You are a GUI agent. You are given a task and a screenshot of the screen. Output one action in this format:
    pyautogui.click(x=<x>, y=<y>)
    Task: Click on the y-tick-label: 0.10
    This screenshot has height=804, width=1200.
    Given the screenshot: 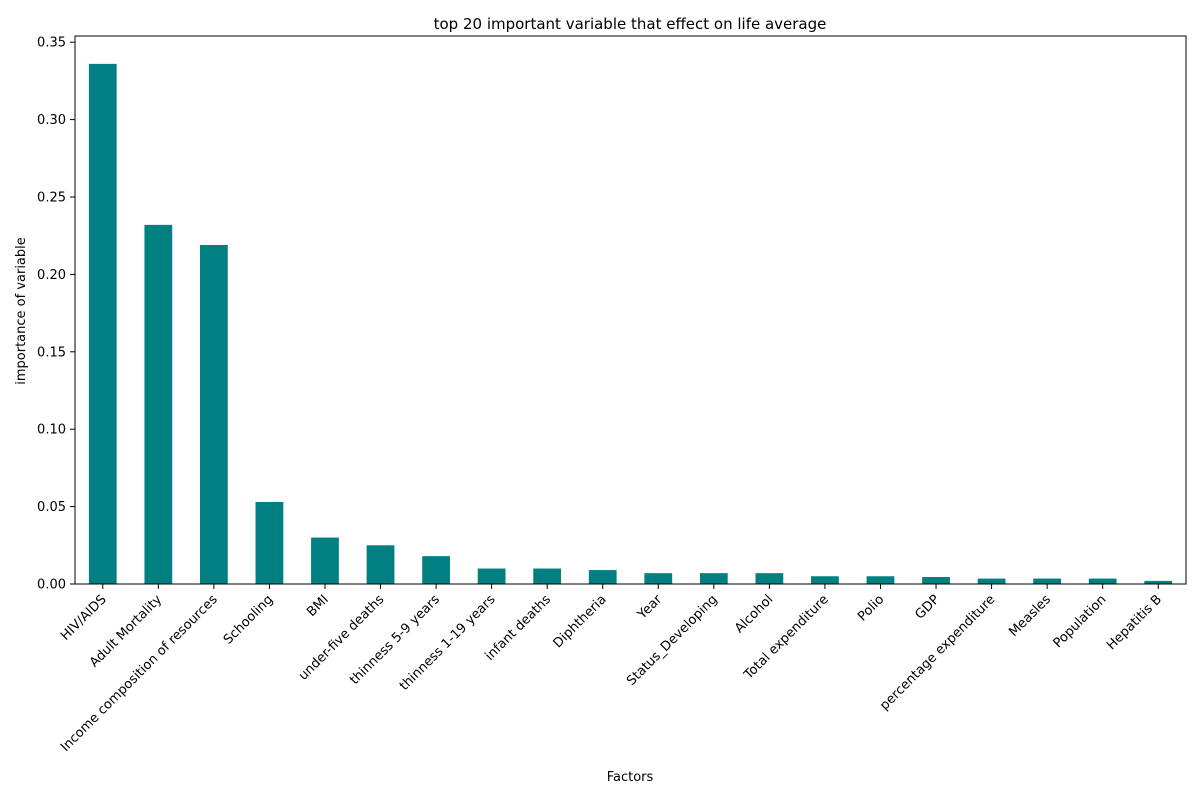 What is the action you would take?
    pyautogui.click(x=51, y=430)
    